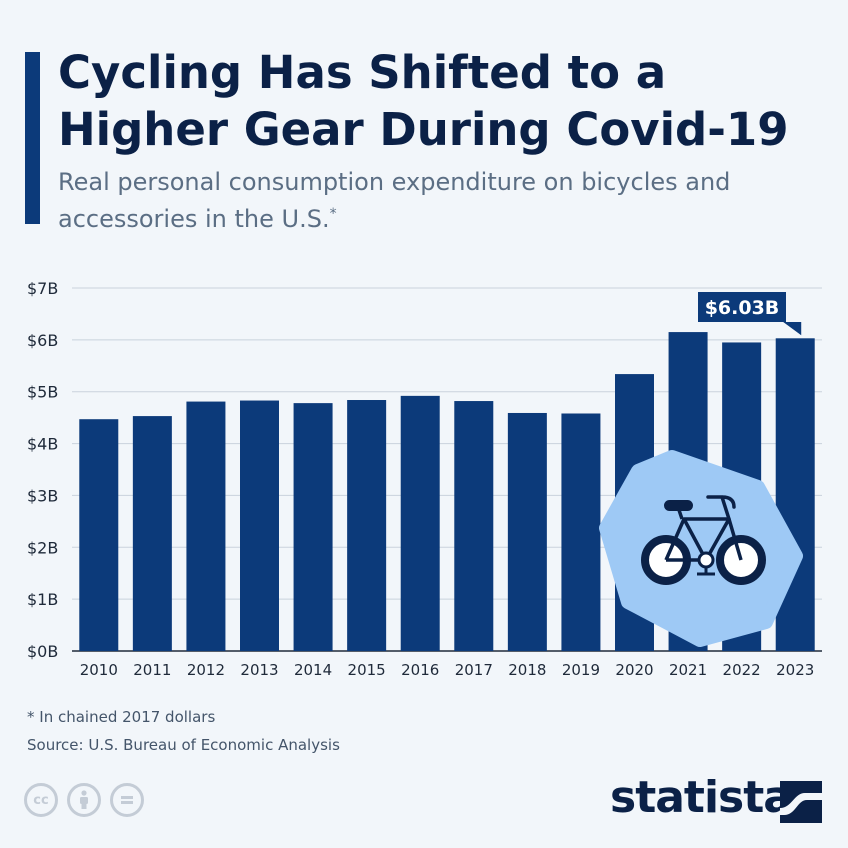  I want to click on annotation-label: $6.03B, so click(742, 308).